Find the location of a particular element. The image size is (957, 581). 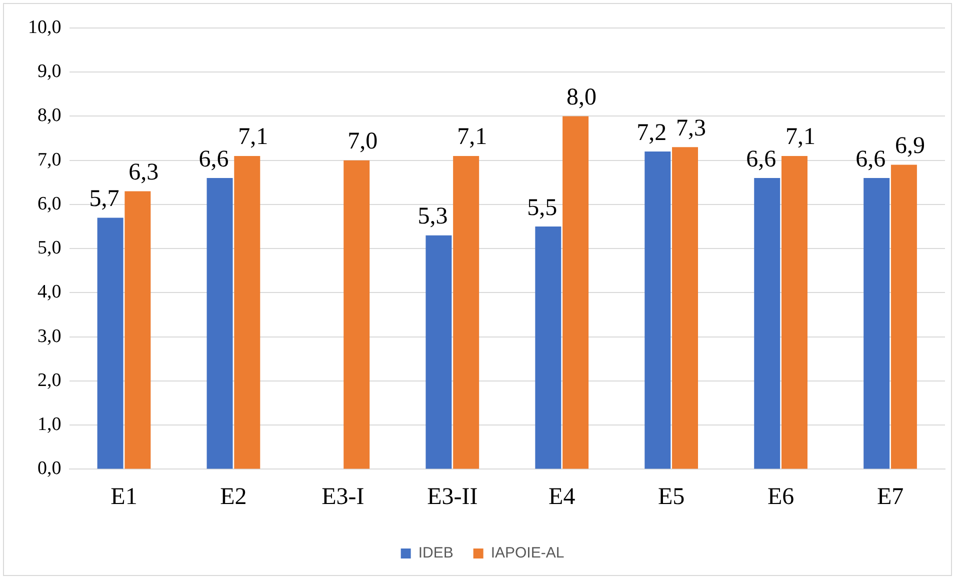

y-tick-label: 5,0 is located at coordinates (50, 248).